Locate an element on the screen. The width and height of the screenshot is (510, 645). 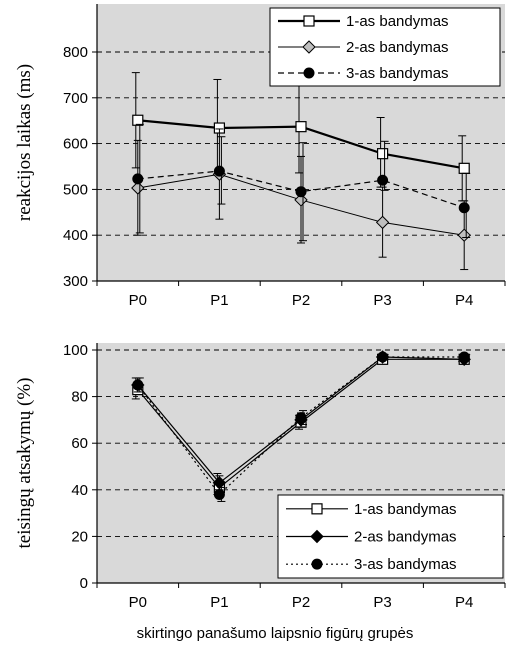
y-tick-label: 700 is located at coordinates (75, 98).